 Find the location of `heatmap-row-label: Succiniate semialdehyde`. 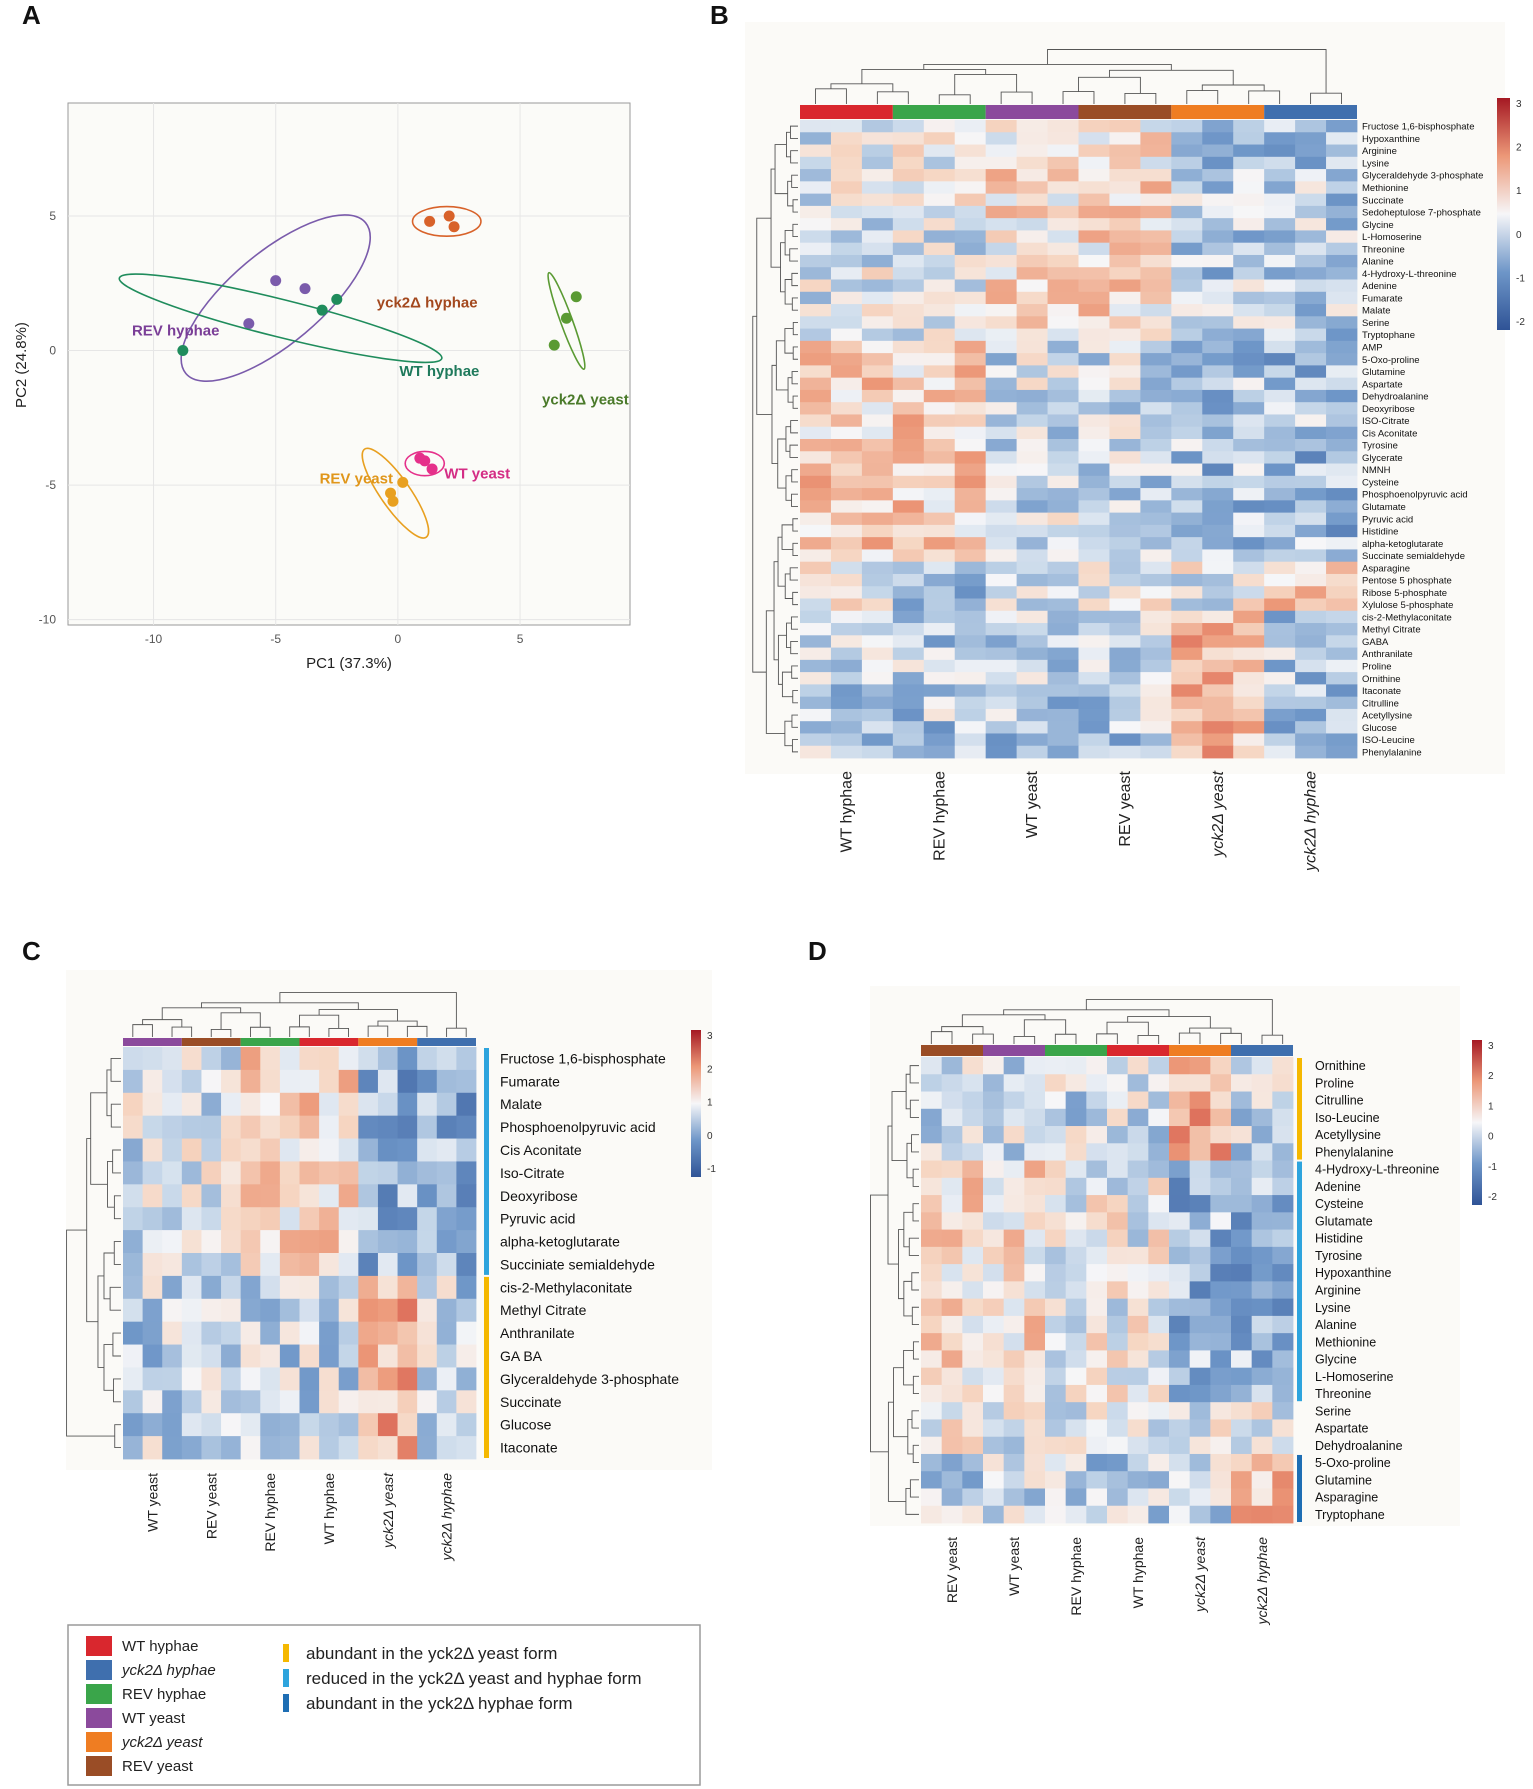

heatmap-row-label: Succiniate semialdehyde is located at coordinates (577, 1264).